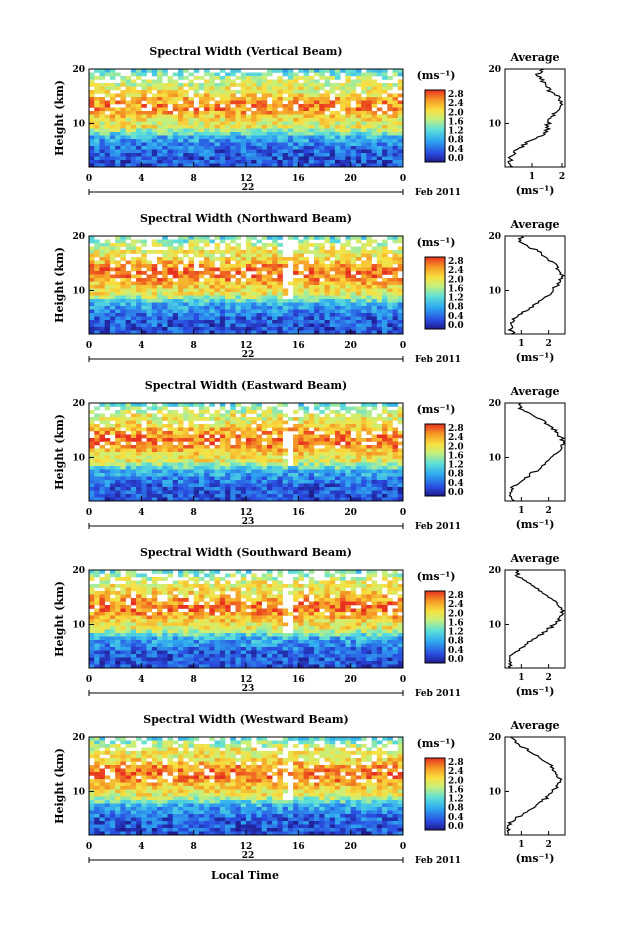 The width and height of the screenshot is (617, 929). Describe the element at coordinates (456, 104) in the screenshot. I see `colorbar-tick-label: 2.4` at that location.